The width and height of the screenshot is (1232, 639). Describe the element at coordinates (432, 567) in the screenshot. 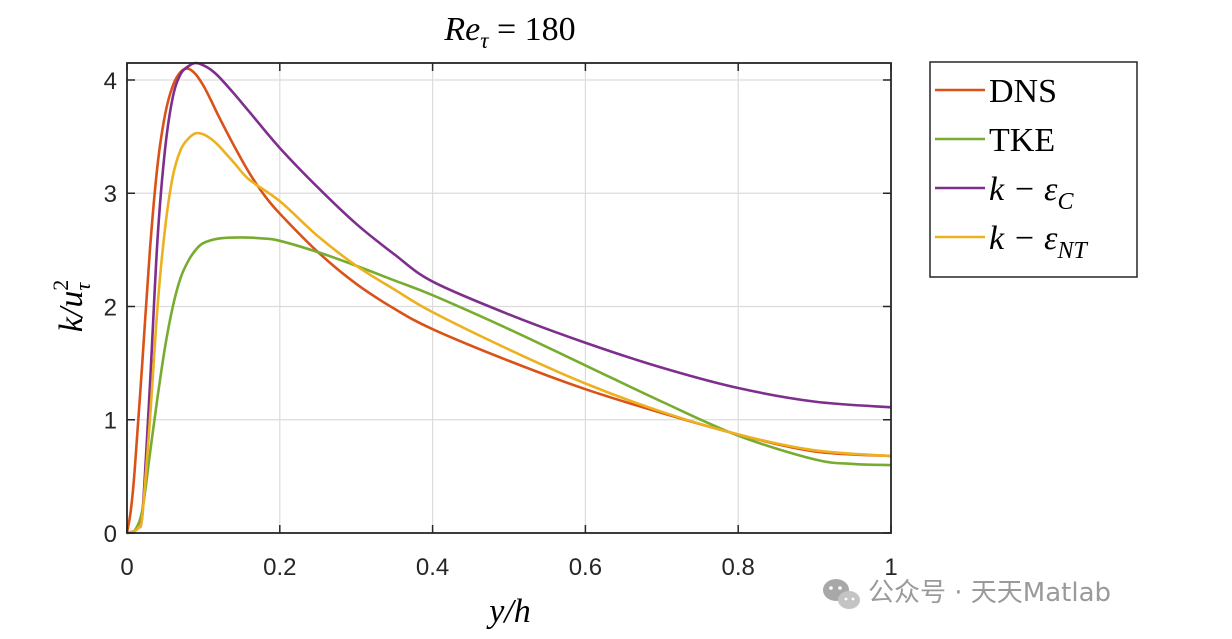

I see `x-tick-label: 0.4` at that location.